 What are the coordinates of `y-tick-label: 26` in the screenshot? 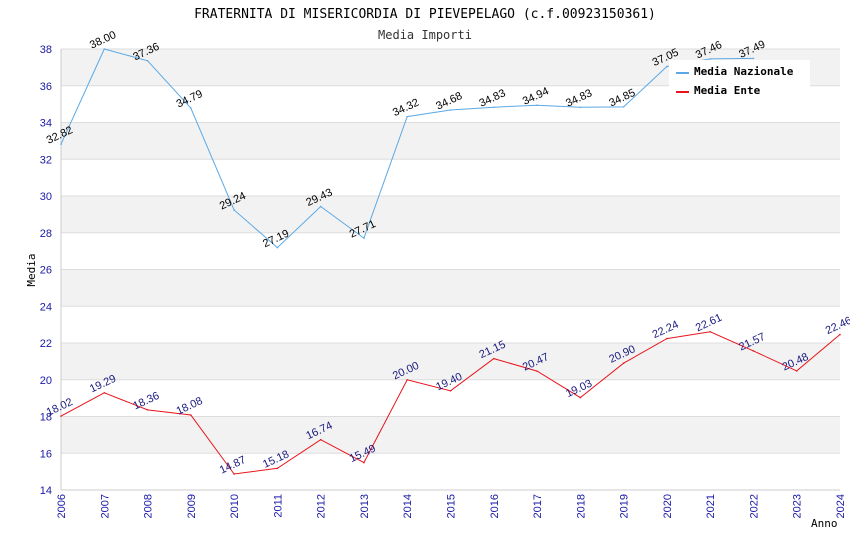 It's located at (46, 271).